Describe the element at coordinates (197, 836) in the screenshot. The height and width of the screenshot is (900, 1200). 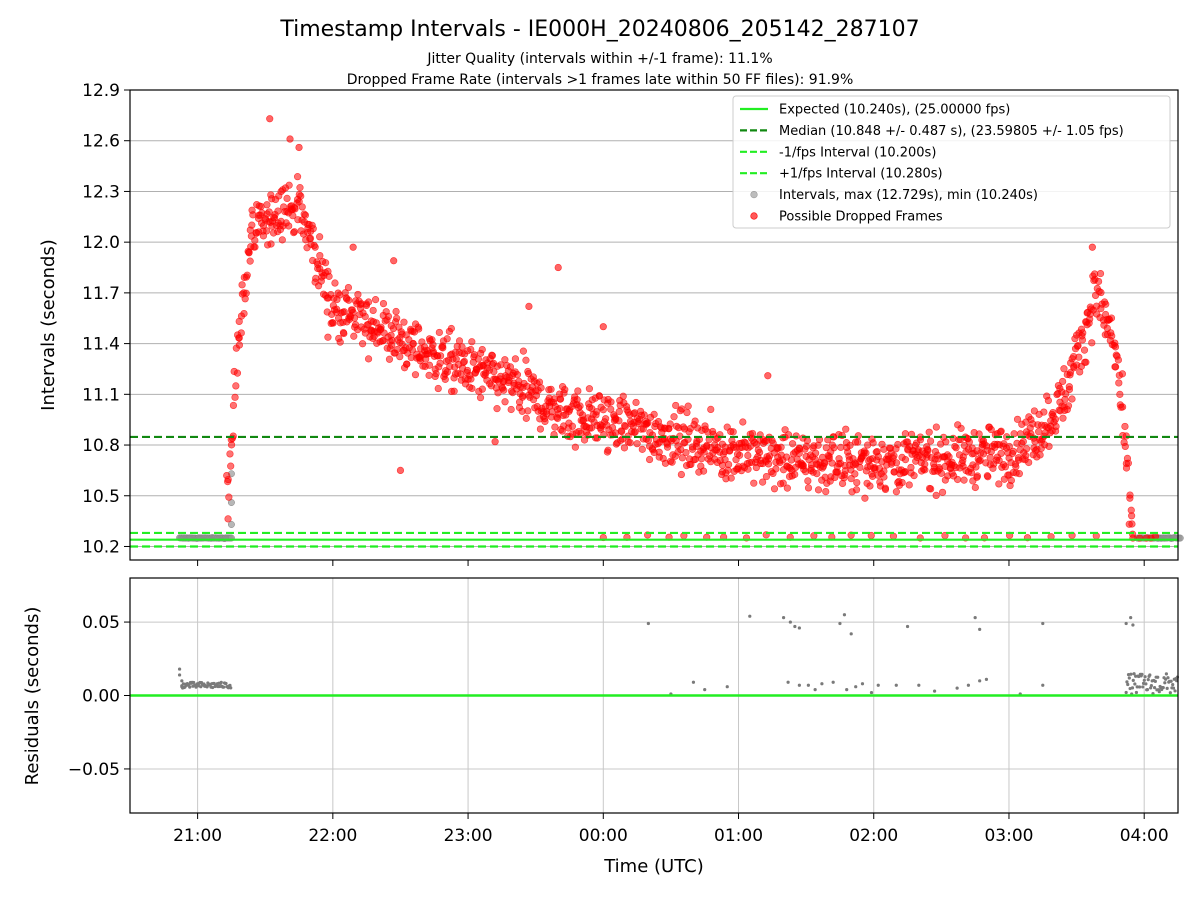
I see `x-tick-label: 21:00` at that location.